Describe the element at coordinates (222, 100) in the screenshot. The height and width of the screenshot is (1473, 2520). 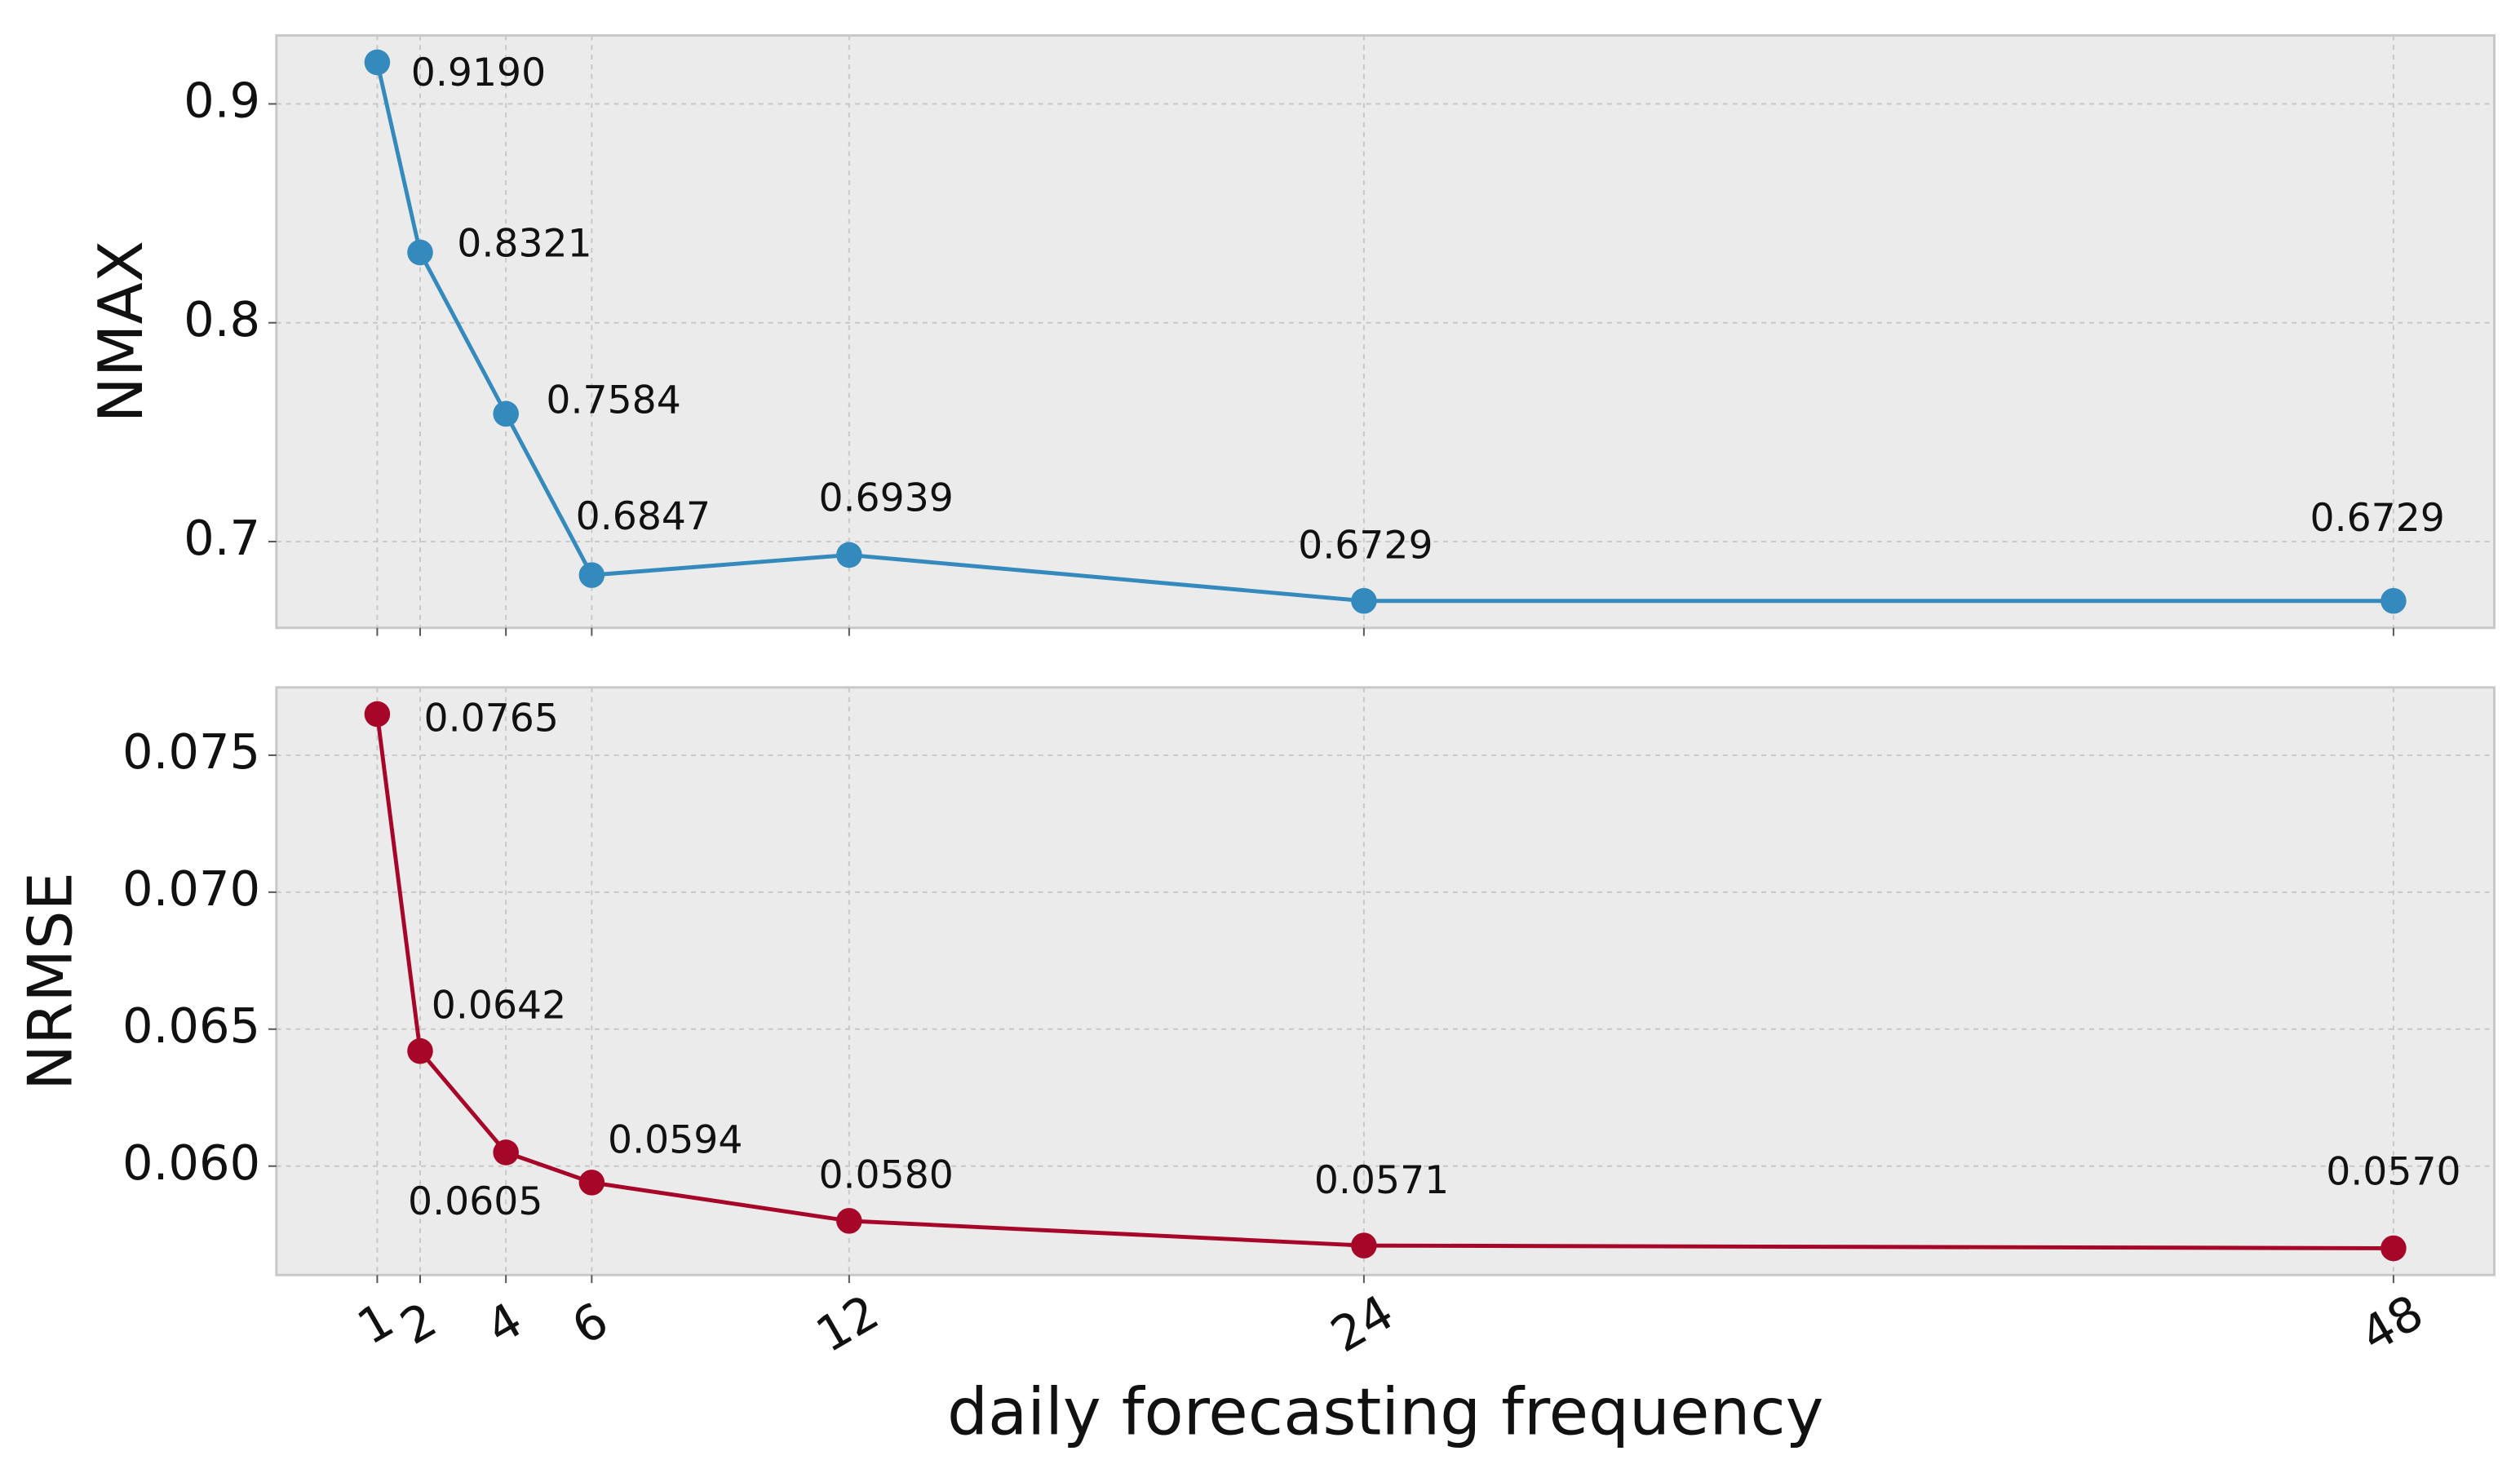
I see `y-tick-label: 0.9` at that location.